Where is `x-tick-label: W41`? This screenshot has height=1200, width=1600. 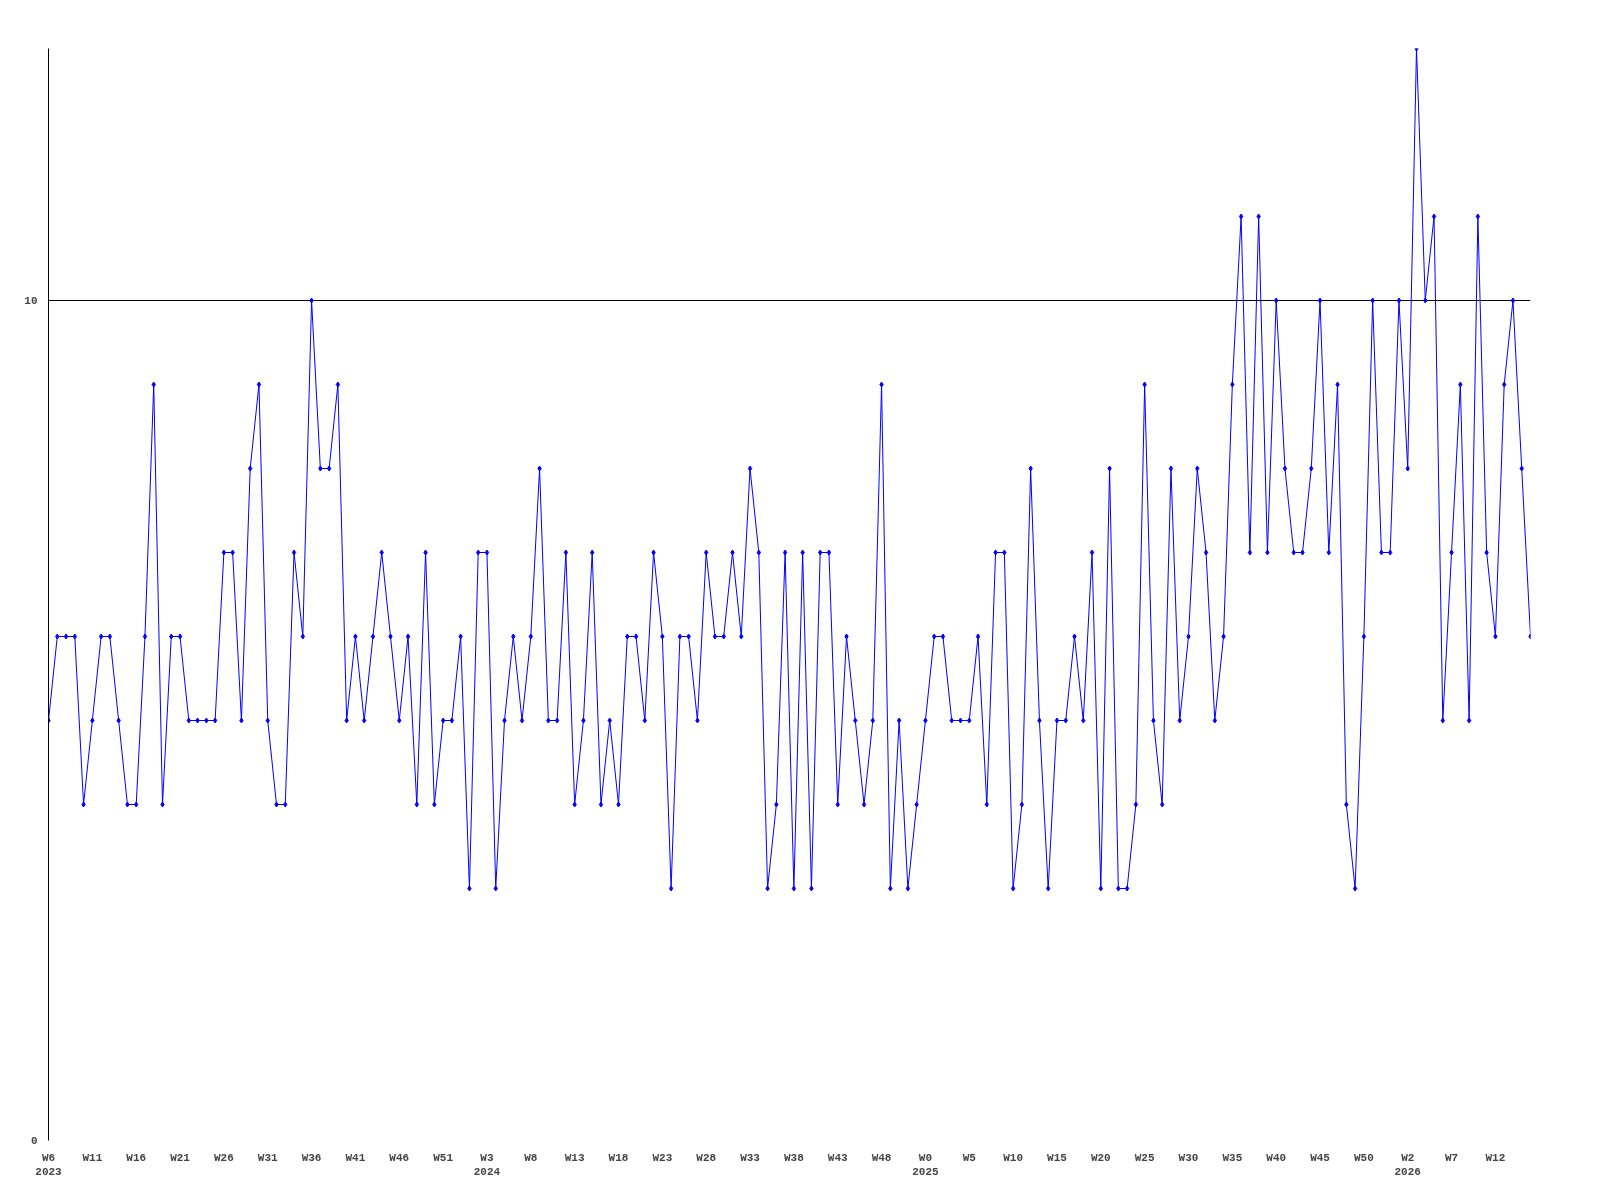 x-tick-label: W41 is located at coordinates (355, 1157).